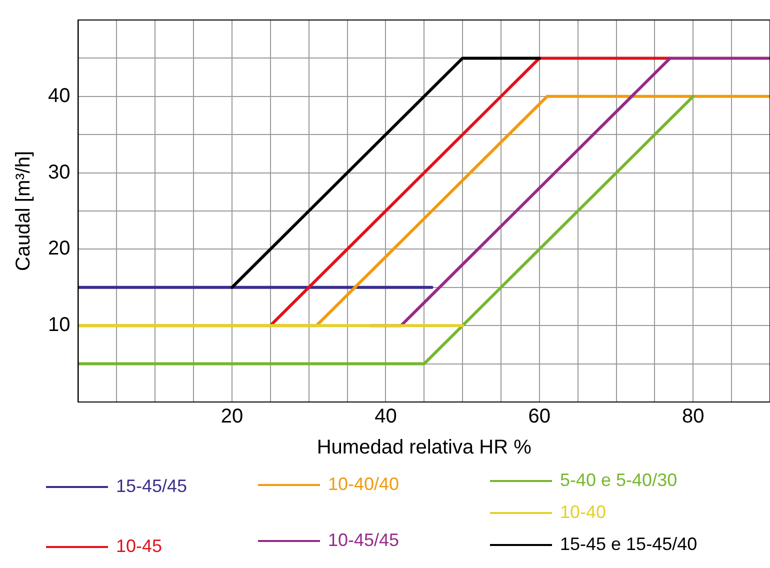 The width and height of the screenshot is (770, 568). Describe the element at coordinates (539, 417) in the screenshot. I see `x-tick-label: 60` at that location.